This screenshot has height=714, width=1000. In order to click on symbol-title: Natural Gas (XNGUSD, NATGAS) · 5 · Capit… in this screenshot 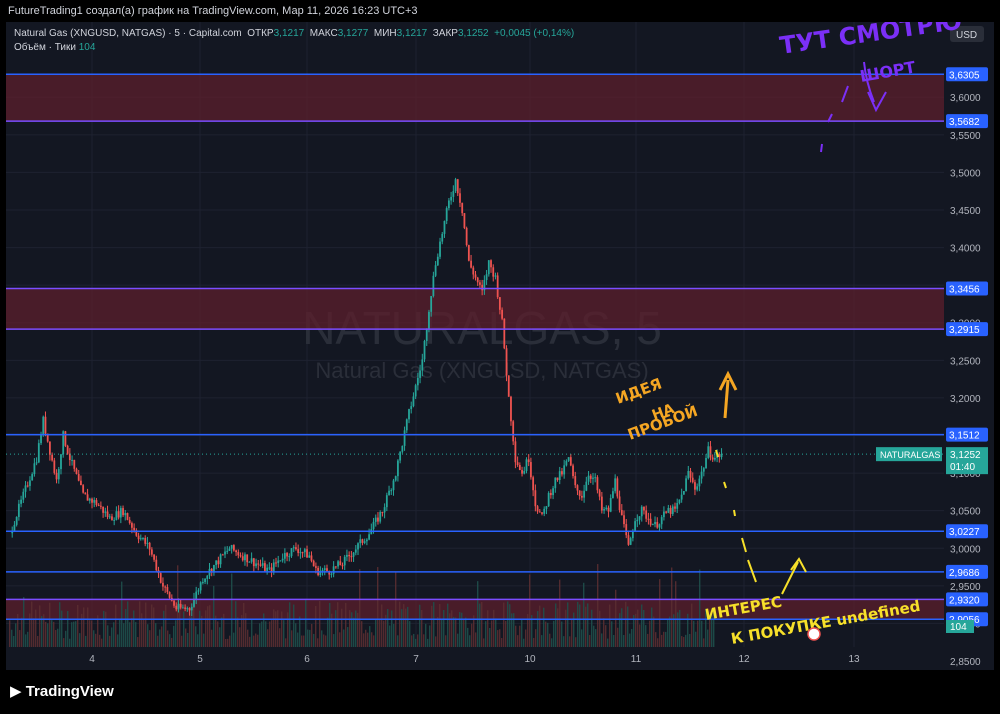, I will do `click(128, 33)`.